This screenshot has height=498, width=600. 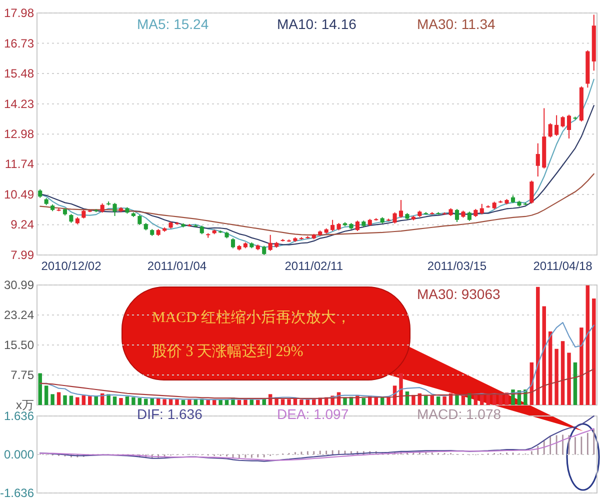 What do you see at coordinates (459, 414) in the screenshot?
I see `text: MACD: 1.078` at bounding box center [459, 414].